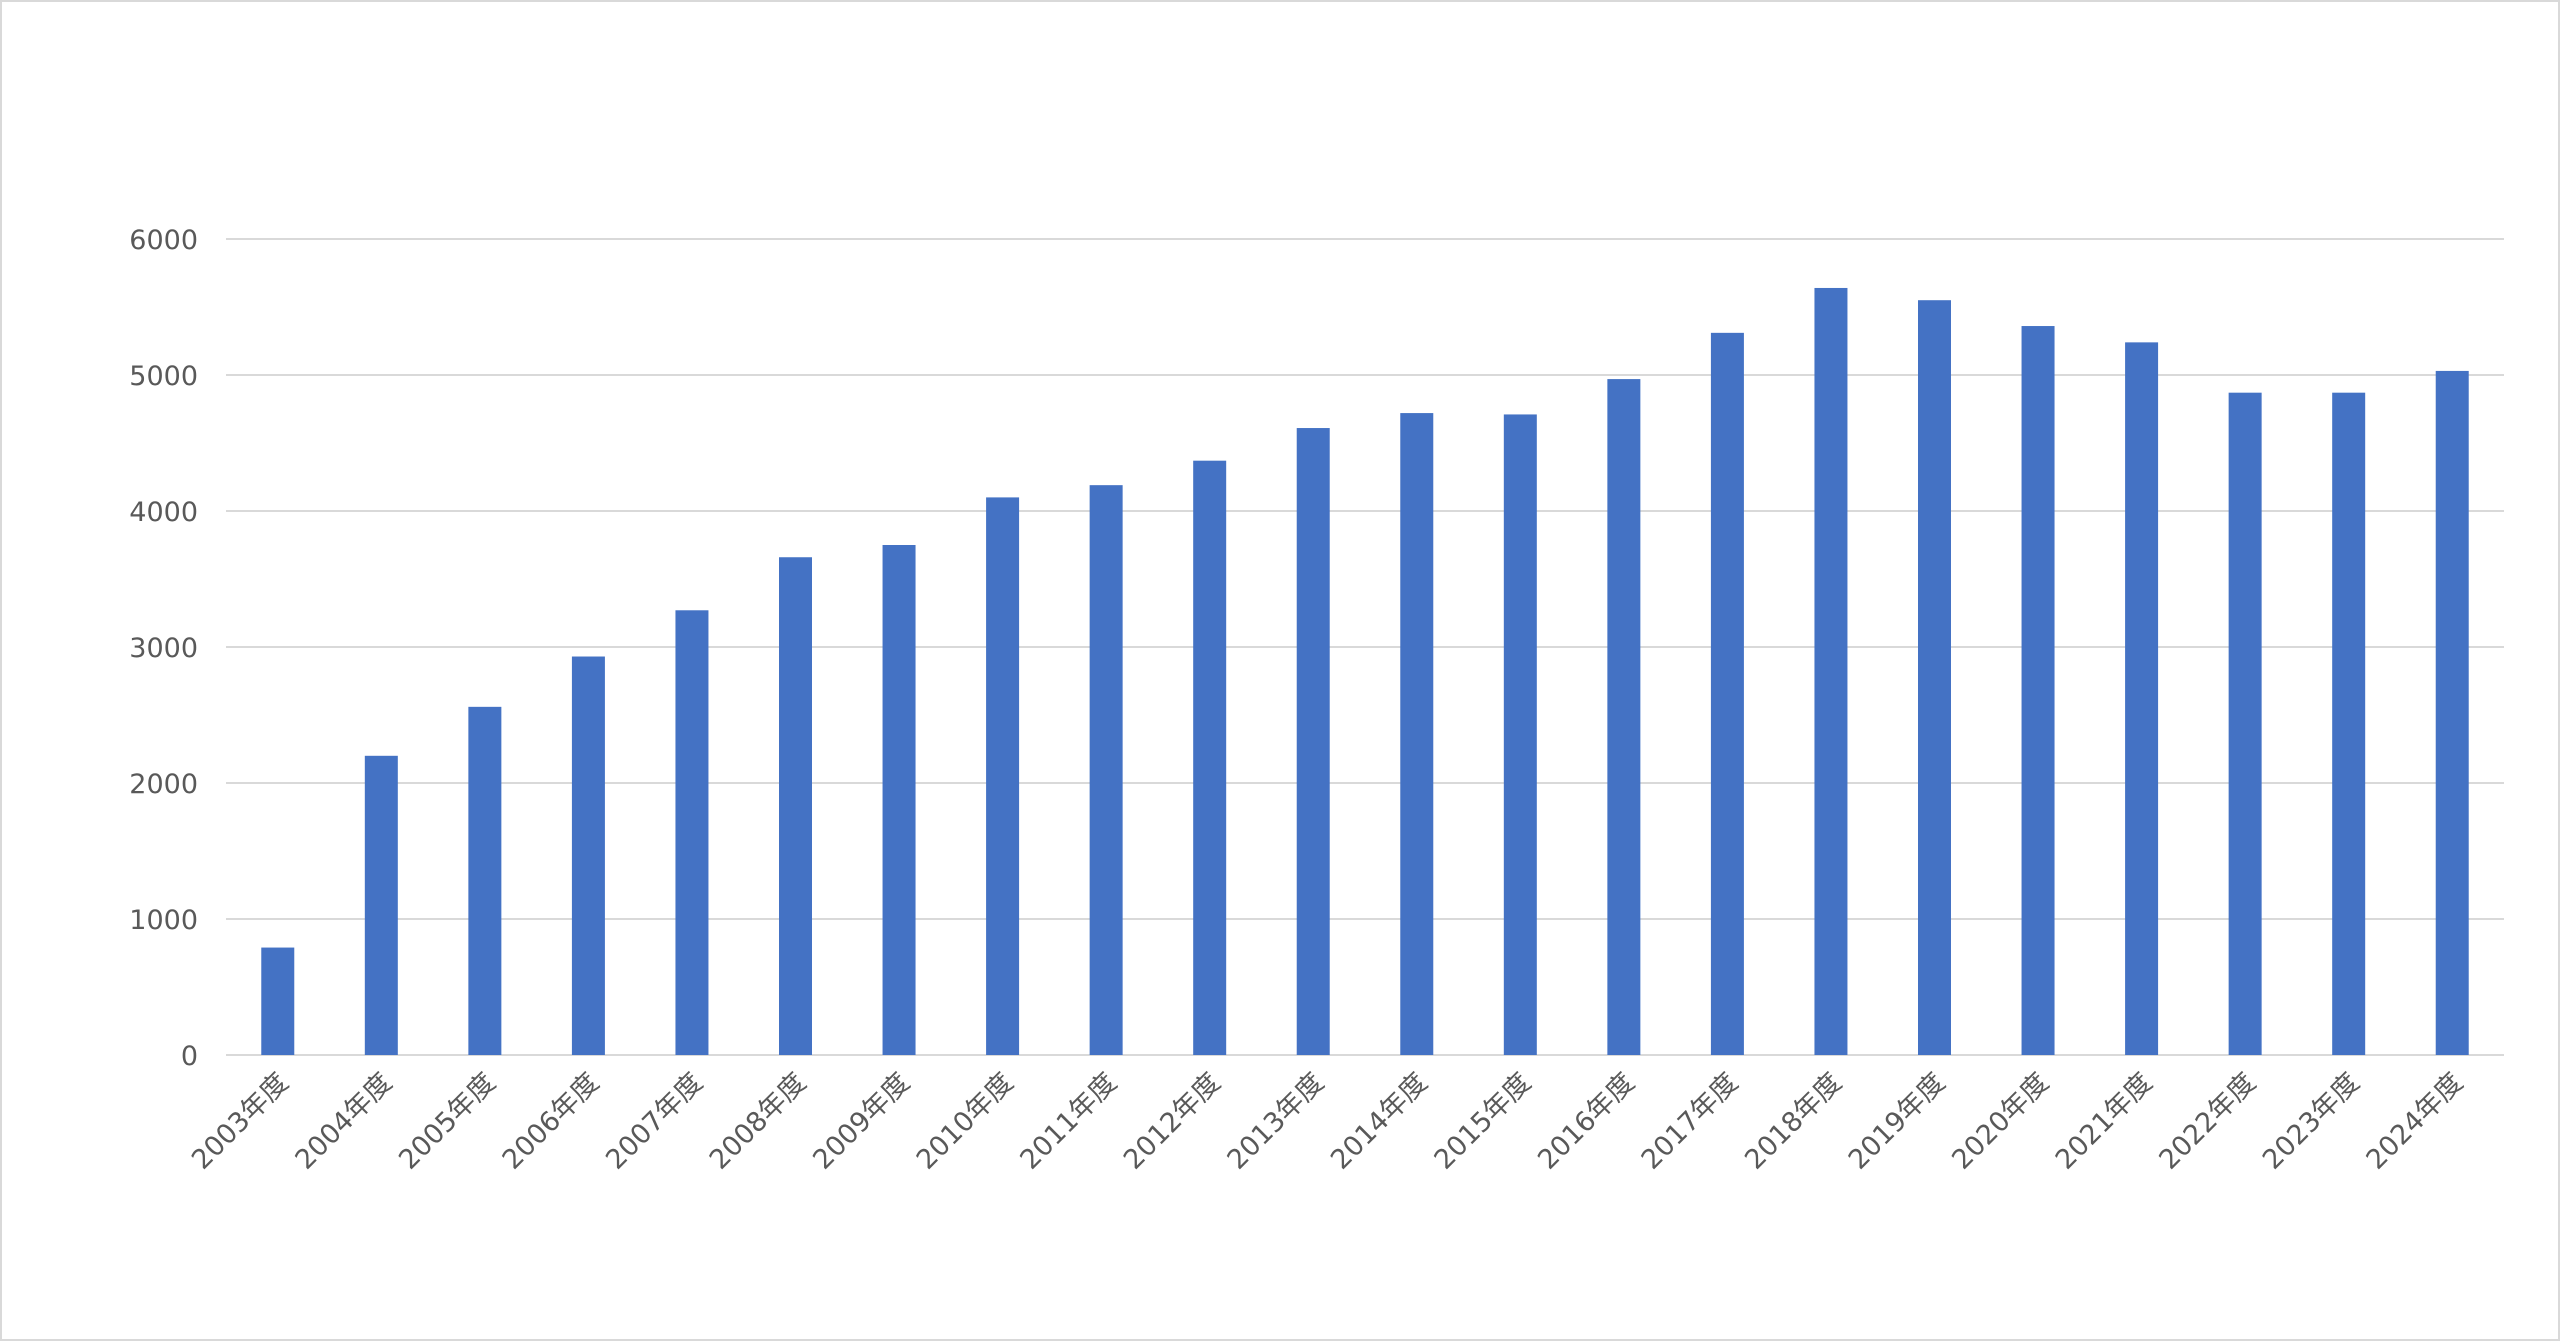 The height and width of the screenshot is (1343, 2560). Describe the element at coordinates (1379, 1121) in the screenshot. I see `x-tick-label: 2014年度` at that location.